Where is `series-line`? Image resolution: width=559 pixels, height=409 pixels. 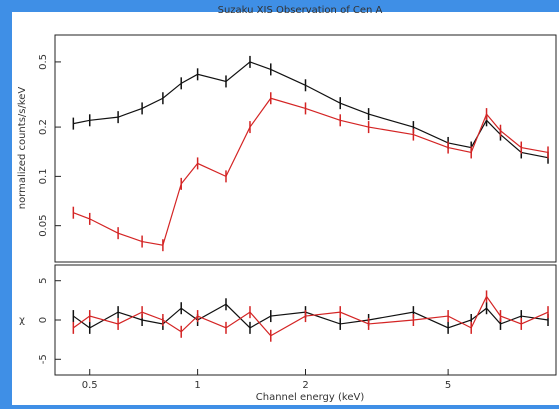
series-line is located at coordinates (310, 316).